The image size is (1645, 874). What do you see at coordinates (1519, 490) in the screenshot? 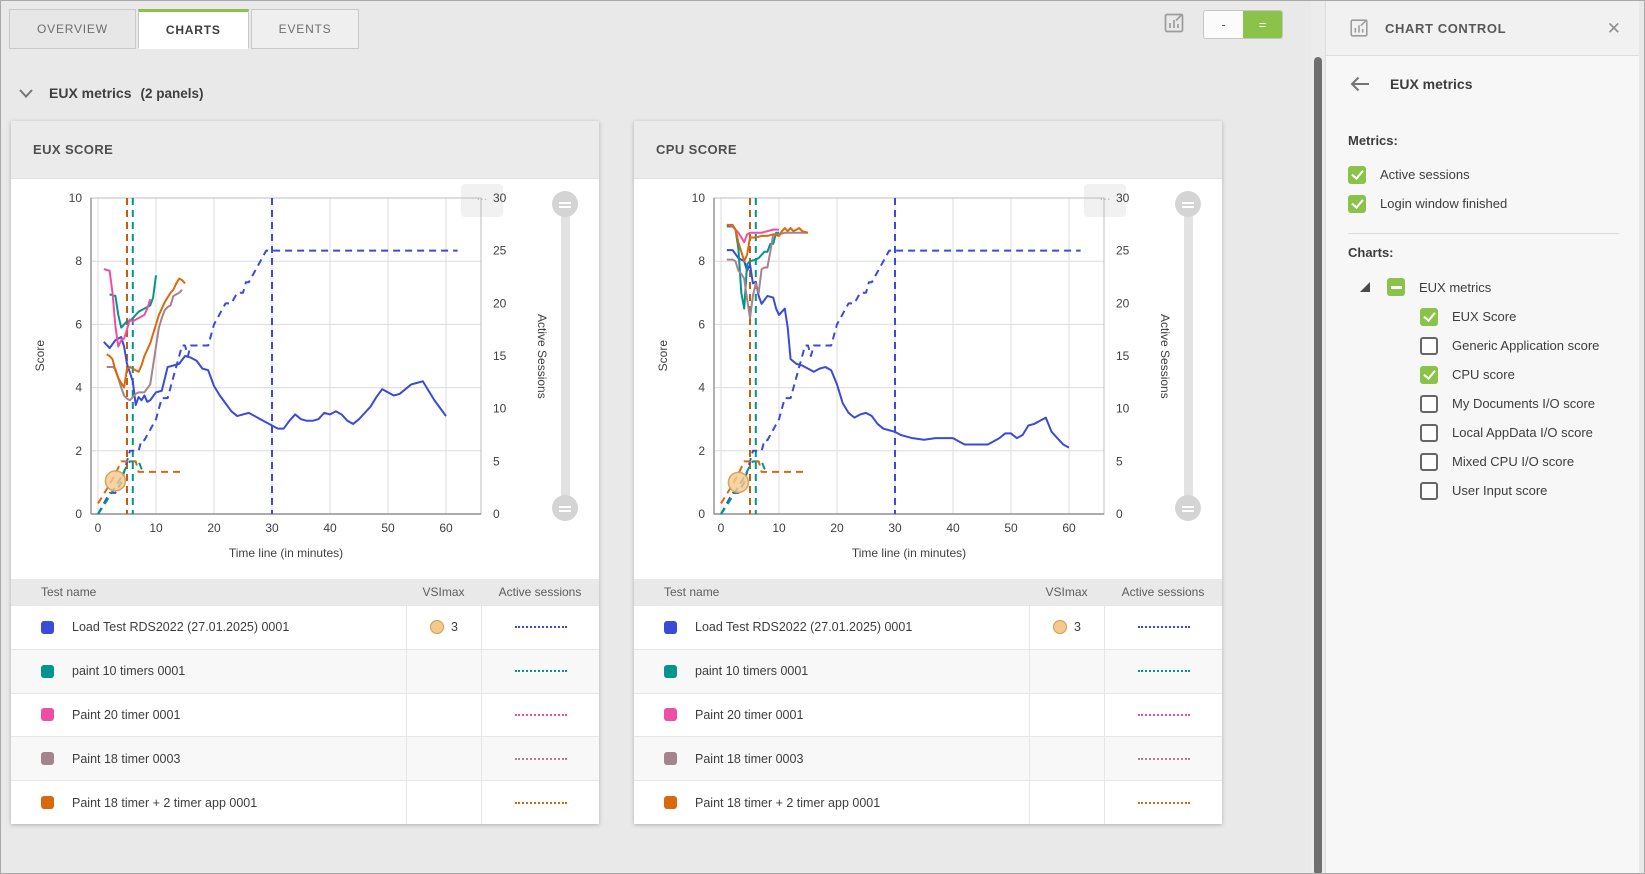
I see `tree-item-row: User Input score` at bounding box center [1519, 490].